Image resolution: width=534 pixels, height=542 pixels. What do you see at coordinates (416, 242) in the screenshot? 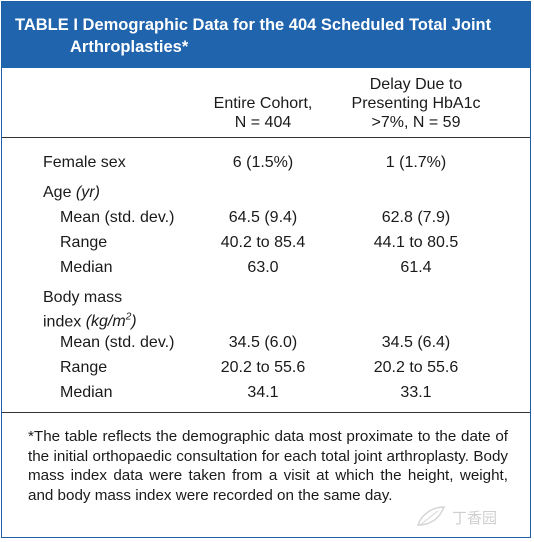
I see `row-age-range-delay: 44.1 to 80.5` at bounding box center [416, 242].